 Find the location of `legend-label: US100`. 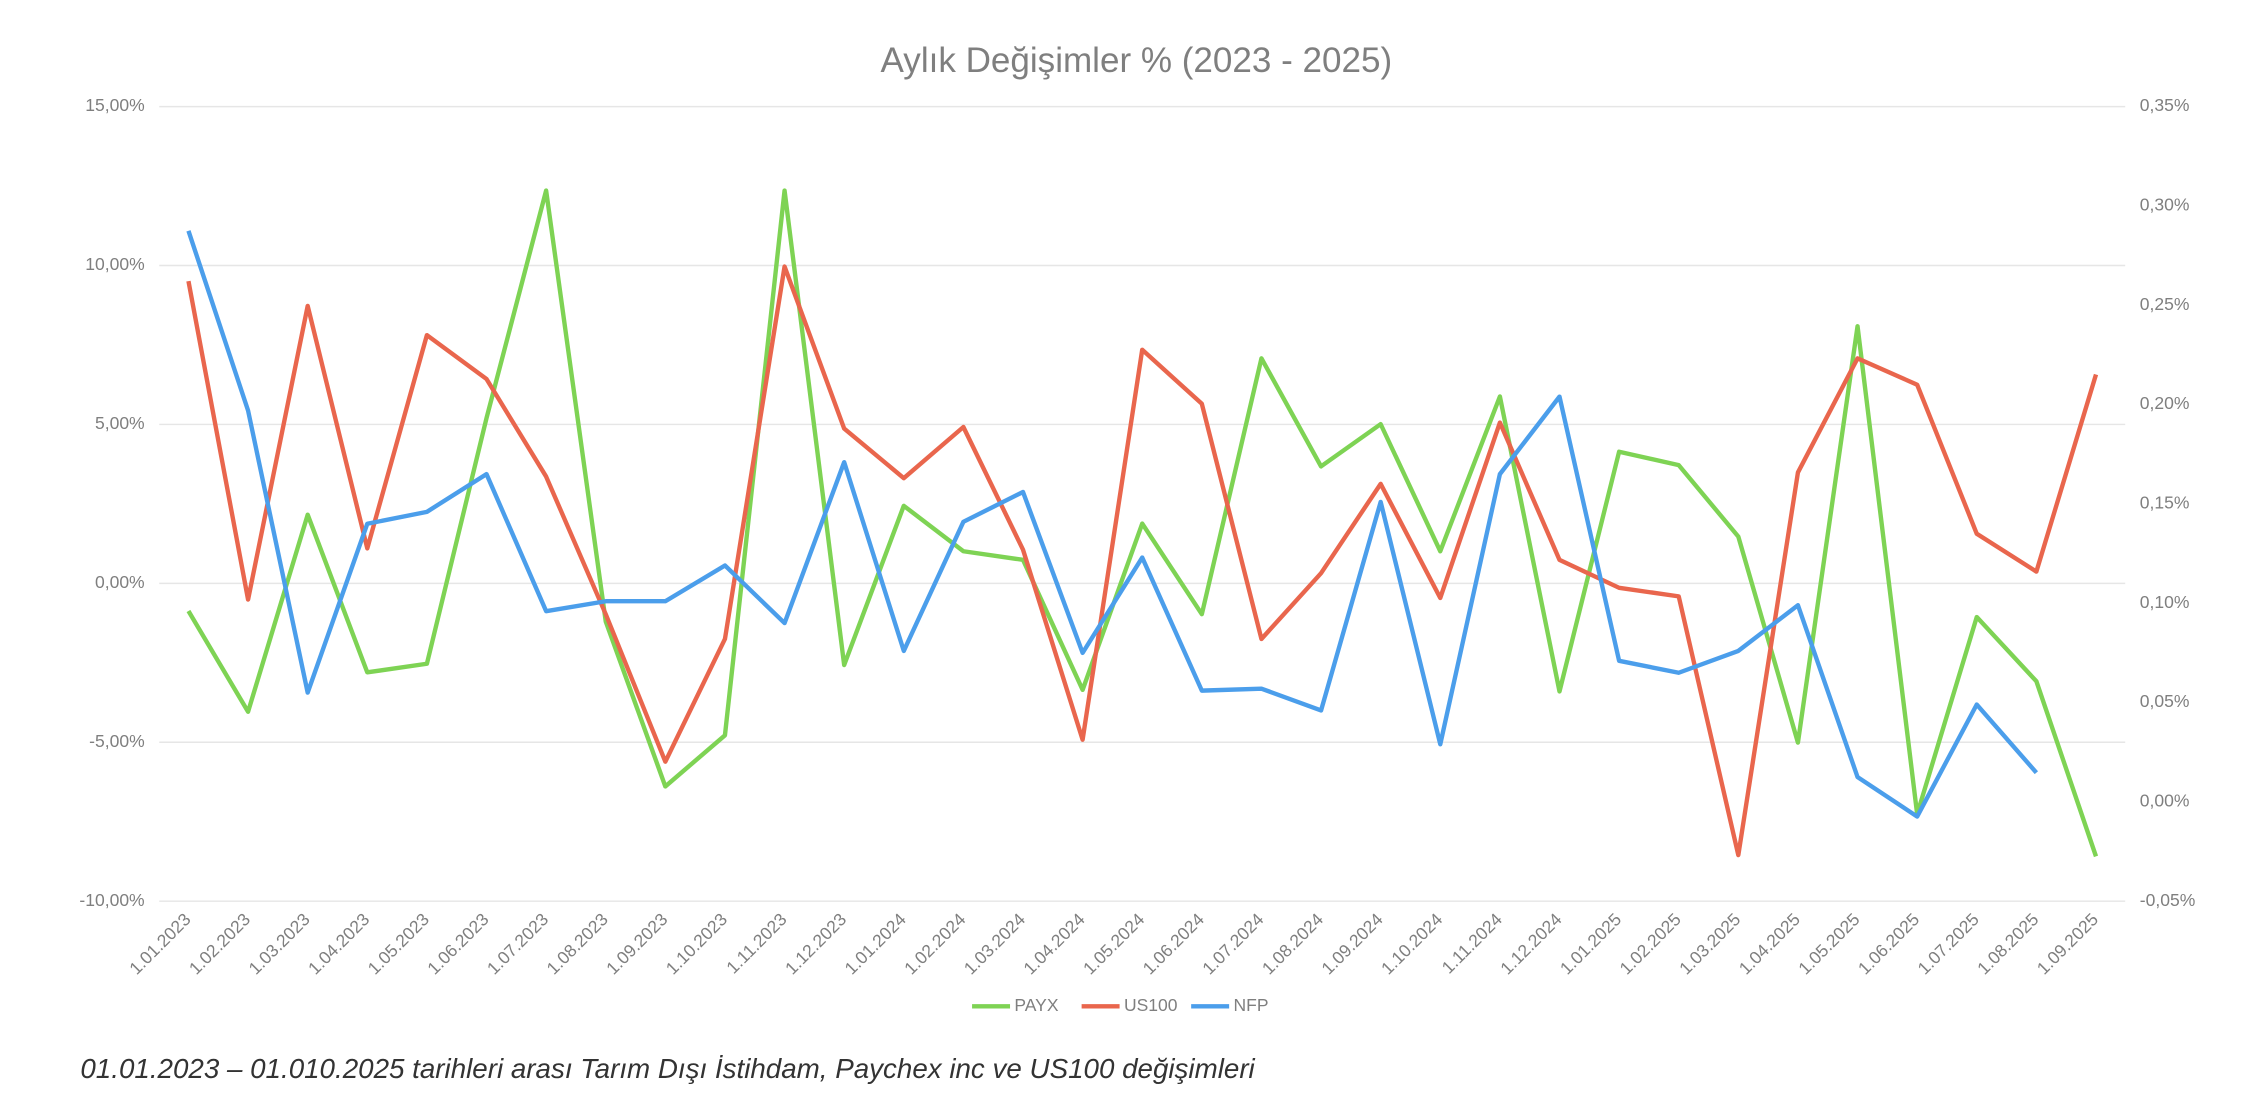

legend-label: US100 is located at coordinates (1151, 1005).